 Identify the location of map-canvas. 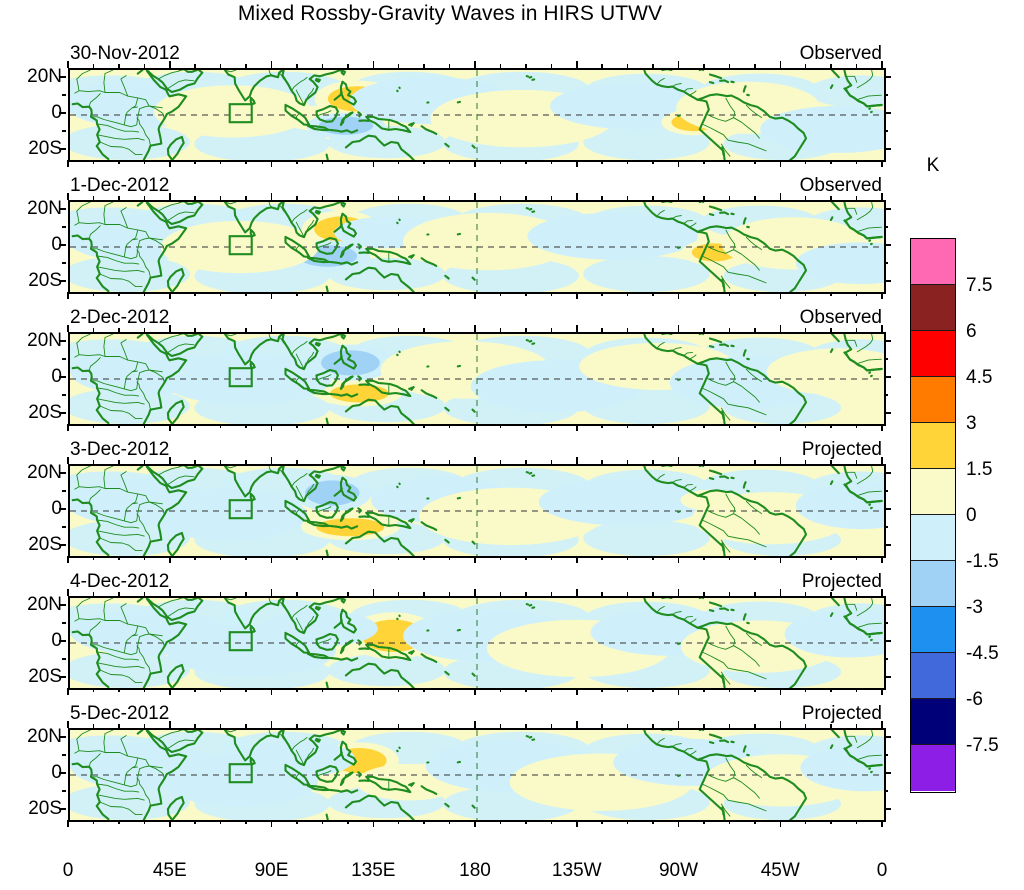
(477, 247).